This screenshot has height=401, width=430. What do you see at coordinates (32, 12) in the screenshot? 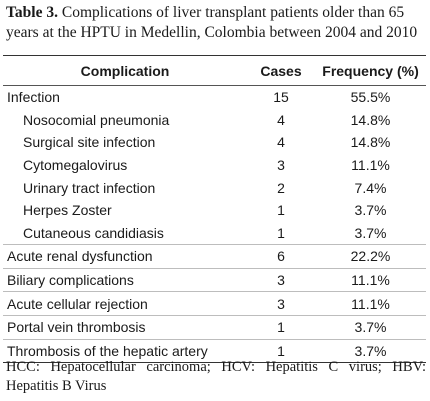
I see `table-label: Table 3.` at bounding box center [32, 12].